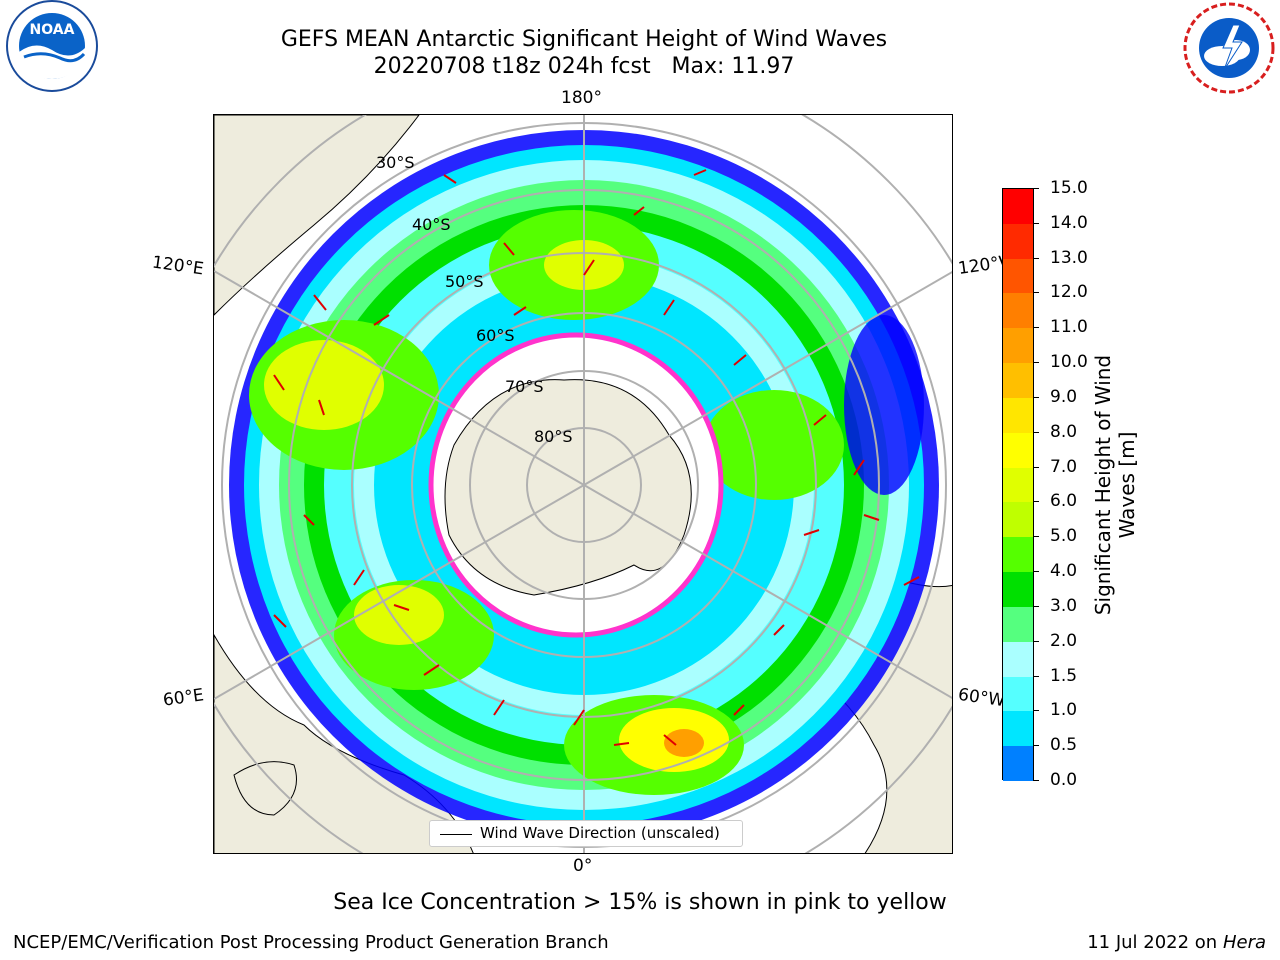 This screenshot has width=1280, height=960. Describe the element at coordinates (53, 50) in the screenshot. I see `noaa-logo: NOAA` at that location.